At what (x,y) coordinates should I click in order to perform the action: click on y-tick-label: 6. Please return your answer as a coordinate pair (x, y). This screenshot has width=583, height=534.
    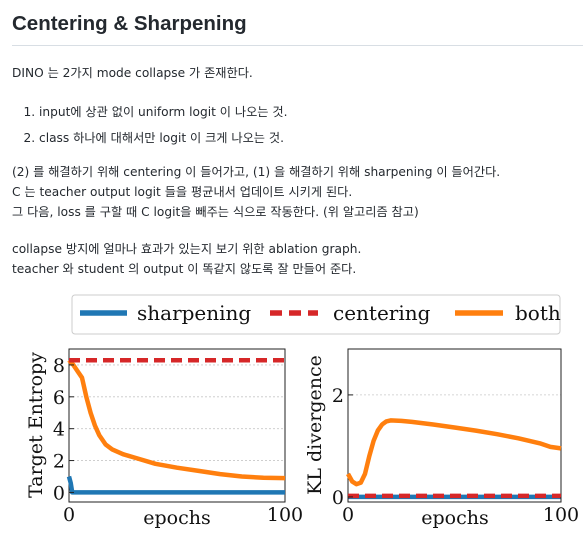
    Looking at the image, I should click on (59, 398).